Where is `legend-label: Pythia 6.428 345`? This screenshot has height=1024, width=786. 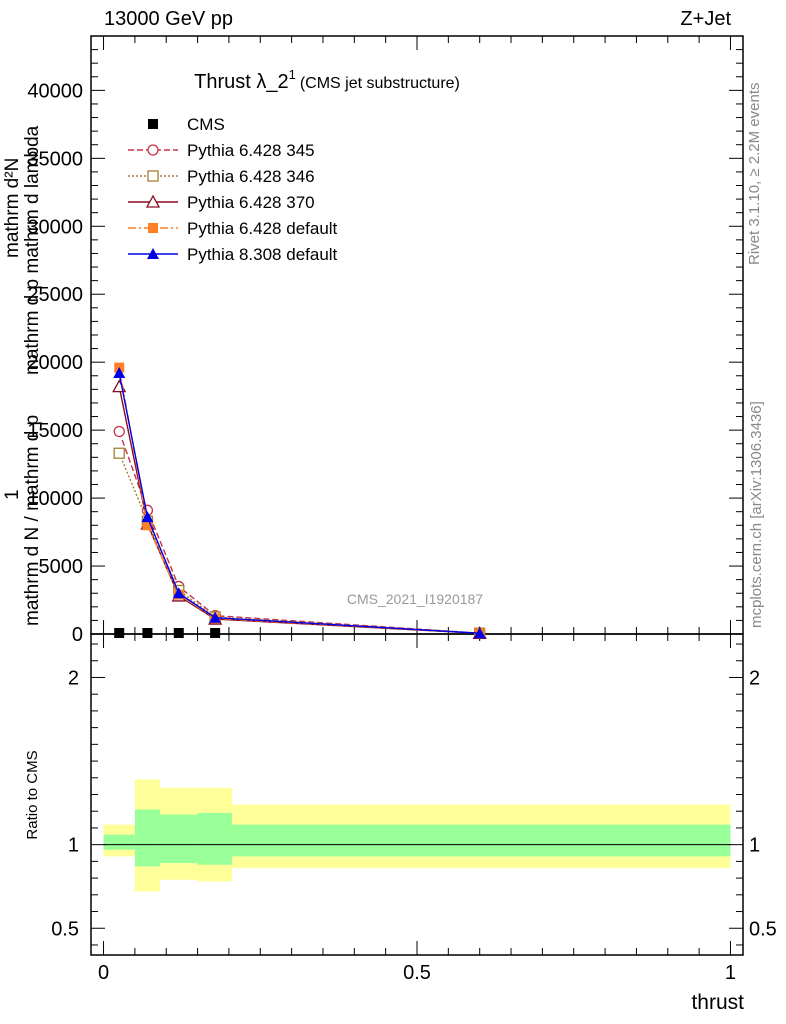
legend-label: Pythia 6.428 345 is located at coordinates (251, 150).